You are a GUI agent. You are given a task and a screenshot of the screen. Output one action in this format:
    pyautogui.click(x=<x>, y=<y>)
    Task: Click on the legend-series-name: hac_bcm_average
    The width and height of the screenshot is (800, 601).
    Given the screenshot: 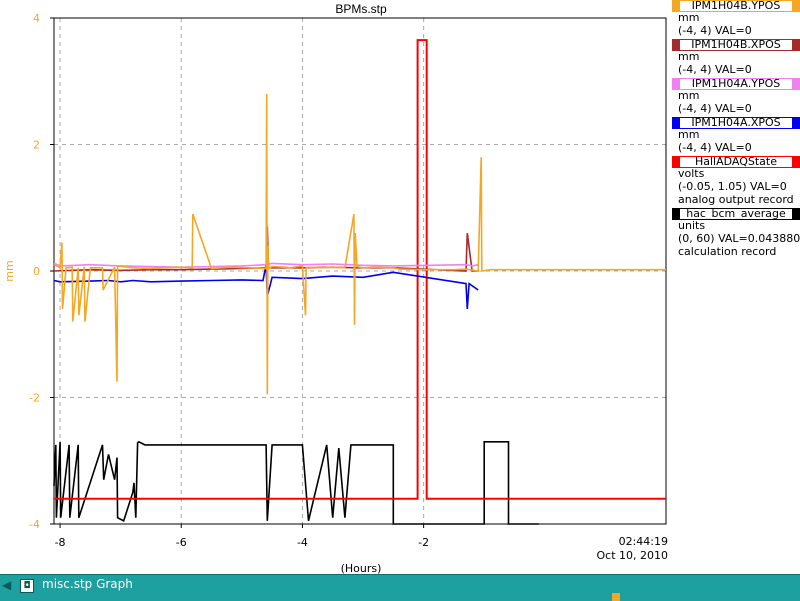 What is the action you would take?
    pyautogui.click(x=736, y=214)
    